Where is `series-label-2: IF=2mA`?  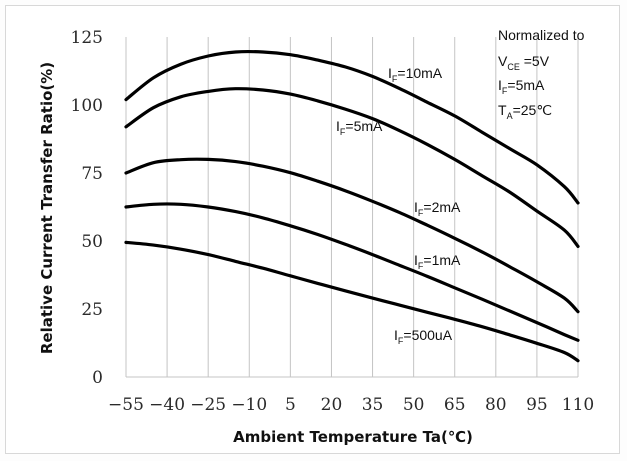
series-label-2: IF=2mA is located at coordinates (437, 208).